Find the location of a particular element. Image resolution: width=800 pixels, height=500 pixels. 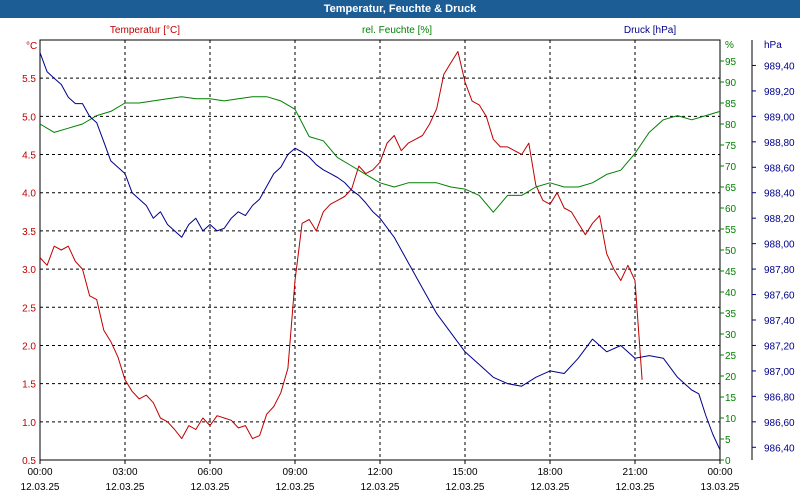

hum-tick-label: 50 is located at coordinates (731, 251).